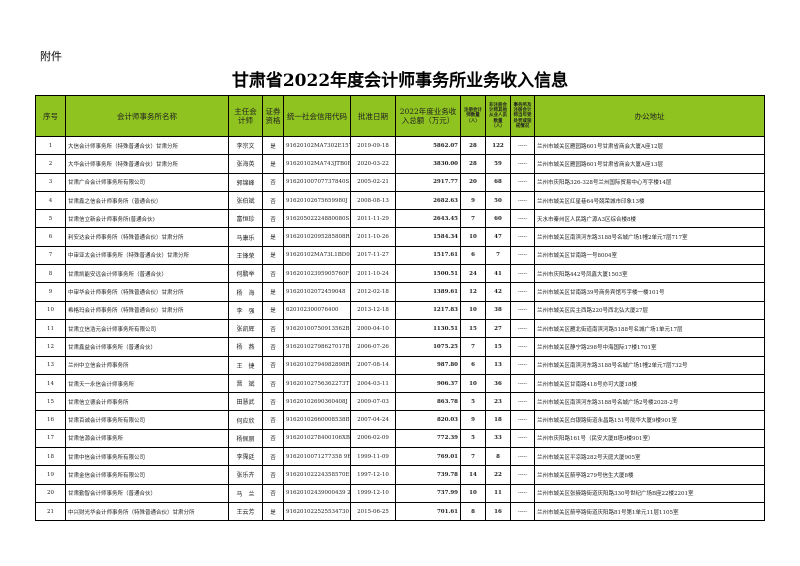  Describe the element at coordinates (473, 237) in the screenshot. I see `col-cpa-count-cell: 10` at that location.